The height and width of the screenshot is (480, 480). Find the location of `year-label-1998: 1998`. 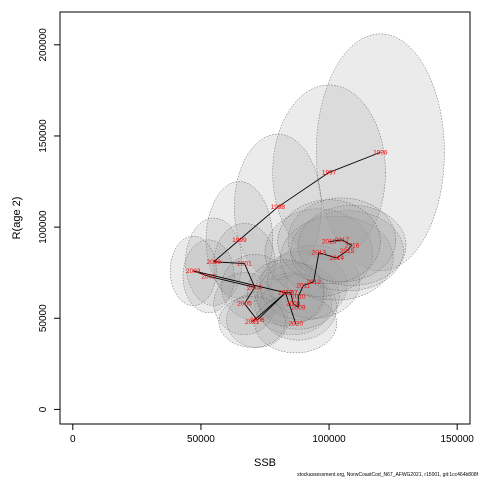

year-label-1998: 1998 is located at coordinates (278, 207).